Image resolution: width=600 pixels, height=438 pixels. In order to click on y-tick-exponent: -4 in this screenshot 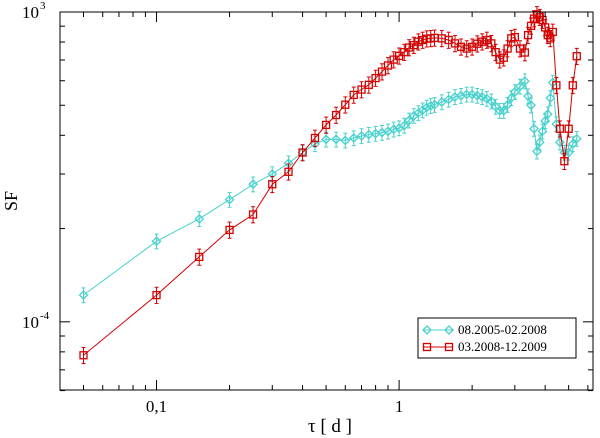, I will do `click(45, 316)`.